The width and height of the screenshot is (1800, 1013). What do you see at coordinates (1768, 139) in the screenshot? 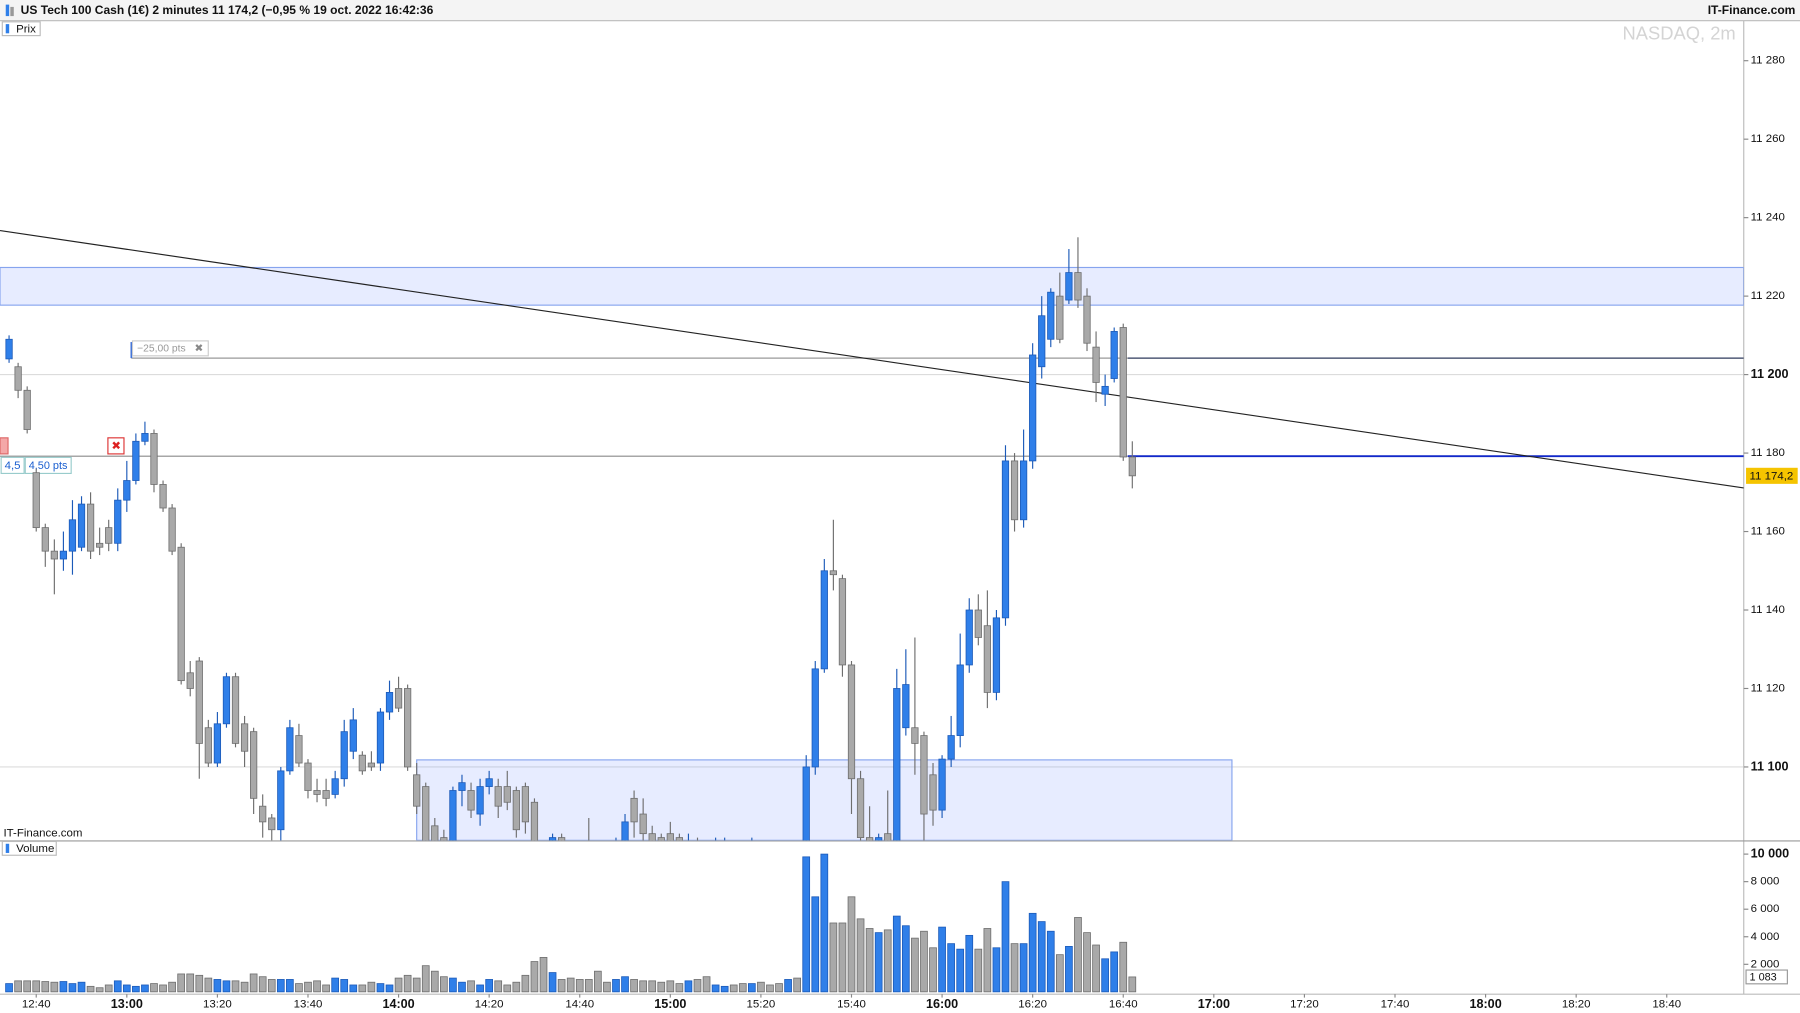
I see `y-tick-label: 11 260` at bounding box center [1768, 139].